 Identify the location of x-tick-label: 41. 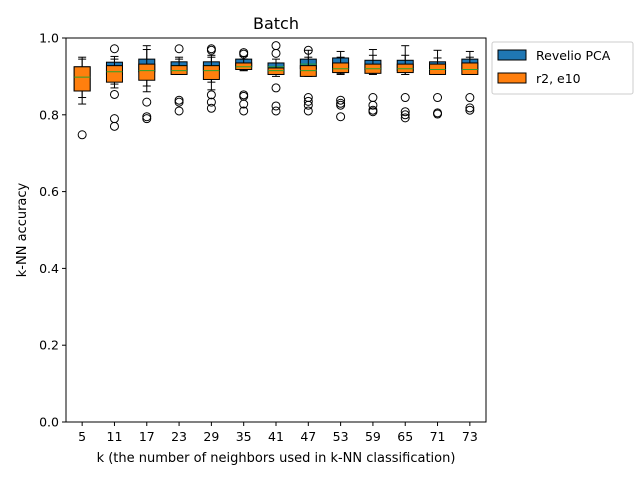
(276, 436).